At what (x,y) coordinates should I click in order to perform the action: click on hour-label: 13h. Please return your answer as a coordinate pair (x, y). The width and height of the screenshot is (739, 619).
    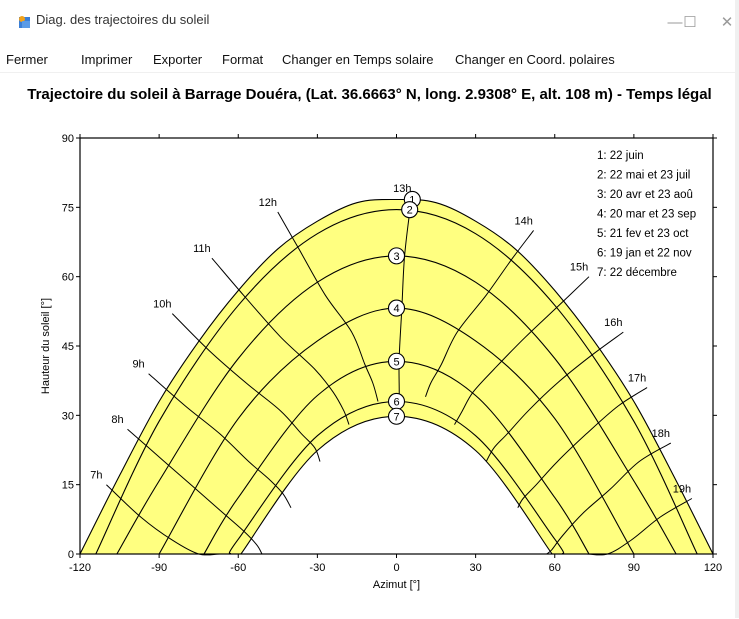
    Looking at the image, I should click on (402, 189).